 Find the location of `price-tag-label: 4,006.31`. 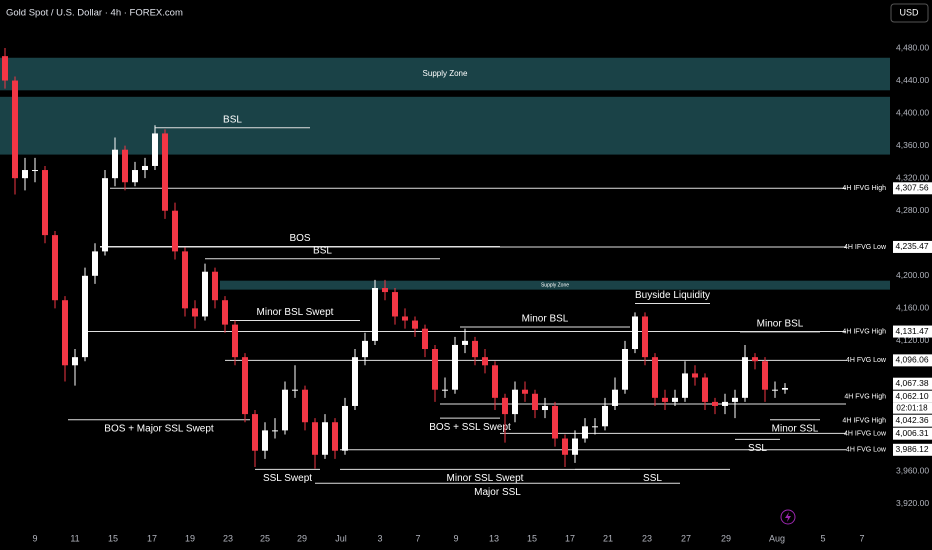

price-tag-label: 4,006.31 is located at coordinates (911, 433).